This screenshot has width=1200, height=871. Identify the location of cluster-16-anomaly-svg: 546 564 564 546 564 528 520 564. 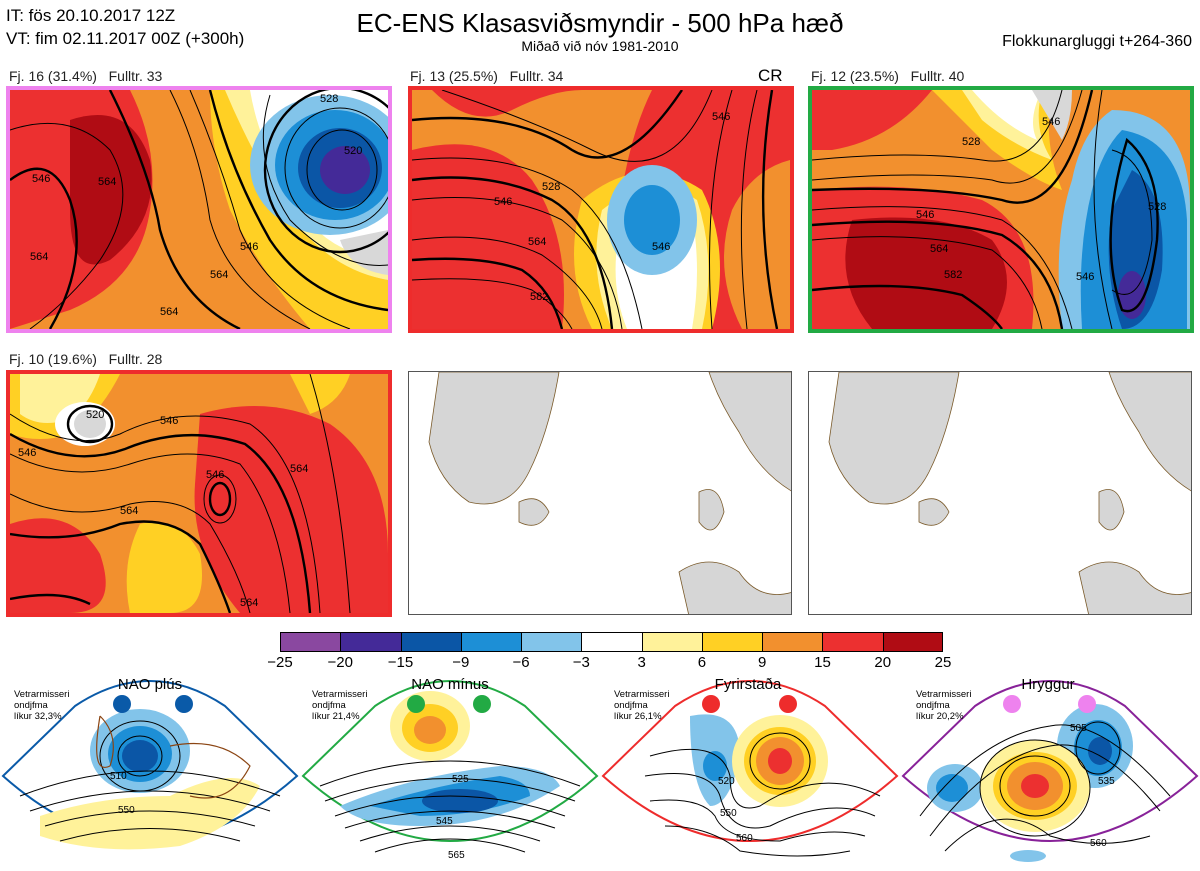
(199, 209).